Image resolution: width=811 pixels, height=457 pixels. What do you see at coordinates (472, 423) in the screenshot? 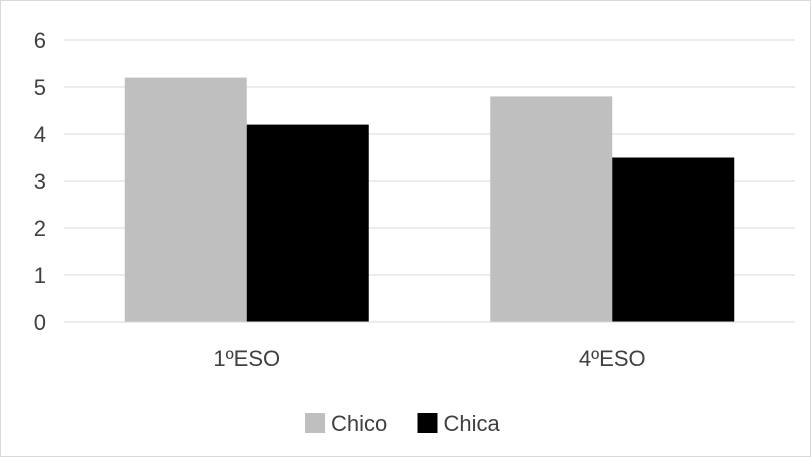
I see `legend-label-chica: Chica` at bounding box center [472, 423].